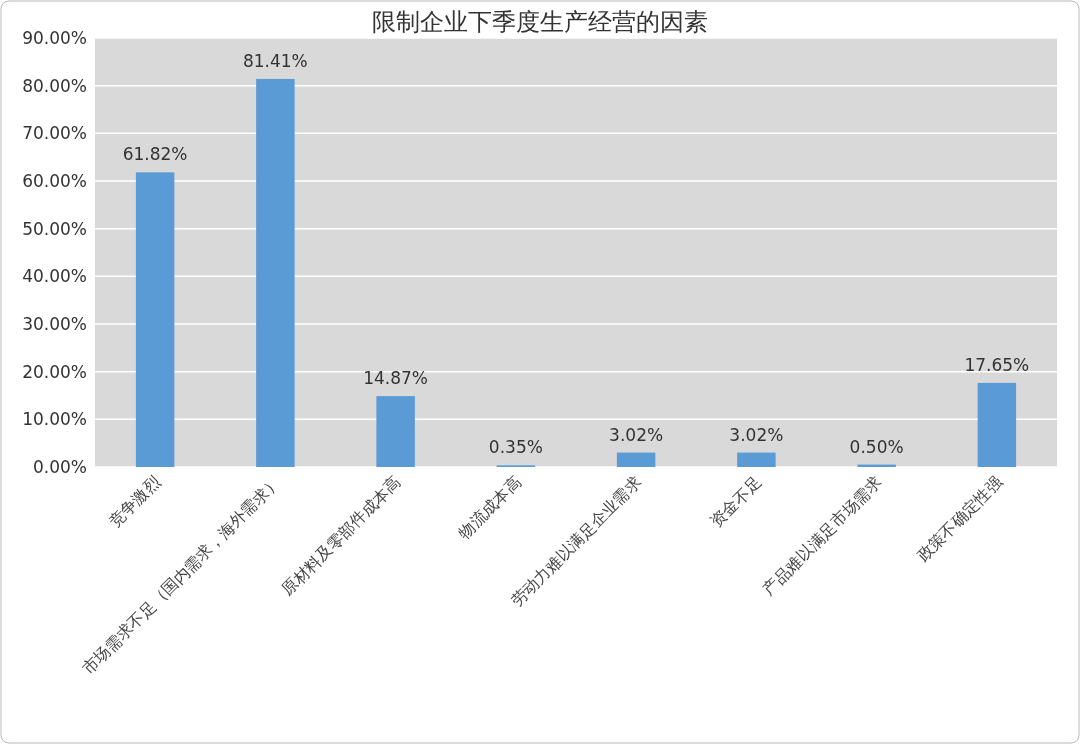 The height and width of the screenshot is (744, 1080). I want to click on x-tick-label: 原材料及零部件成本高, so click(341, 535).